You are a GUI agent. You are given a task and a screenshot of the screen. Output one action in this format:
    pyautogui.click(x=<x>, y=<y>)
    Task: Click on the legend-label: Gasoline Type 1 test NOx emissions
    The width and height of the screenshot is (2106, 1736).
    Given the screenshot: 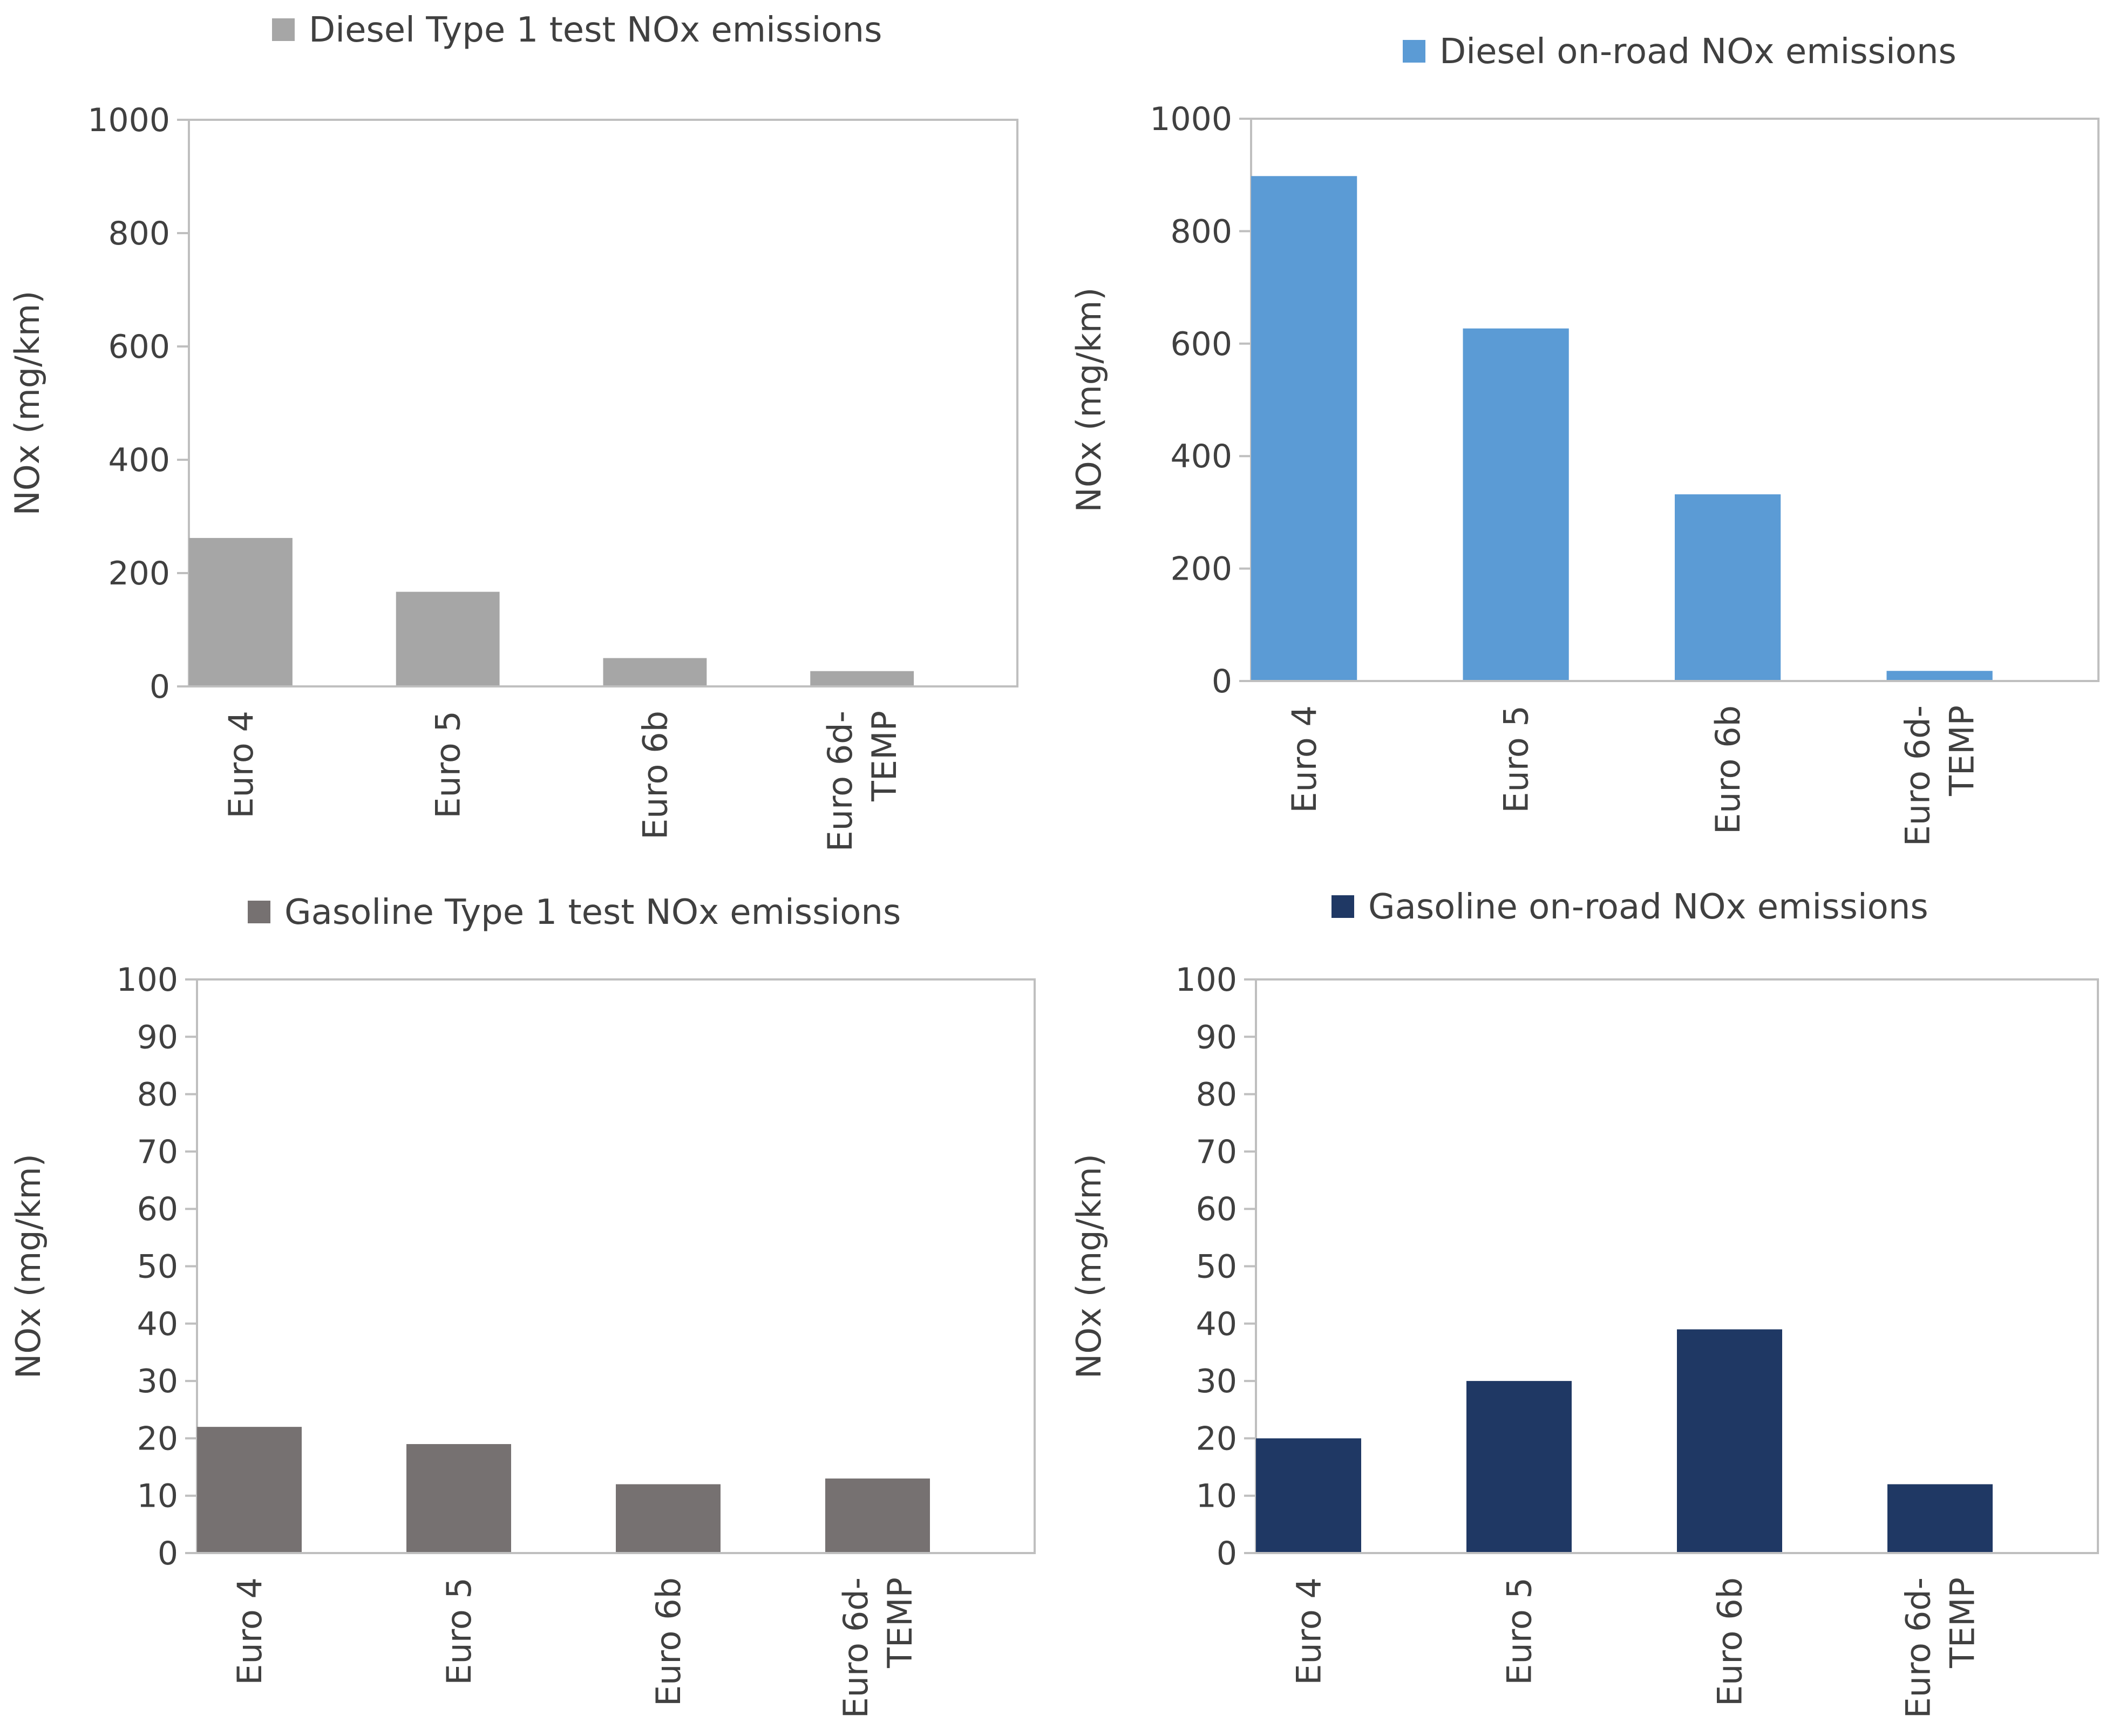 What is the action you would take?
    pyautogui.click(x=592, y=912)
    